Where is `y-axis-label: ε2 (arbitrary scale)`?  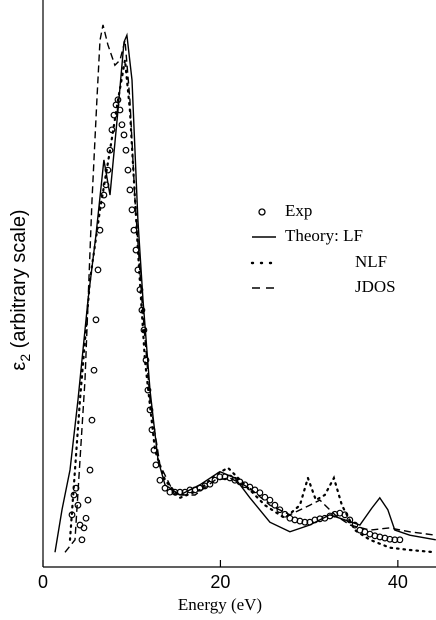
y-axis-label: ε2 (arbitrary scale) is located at coordinates (20, 289).